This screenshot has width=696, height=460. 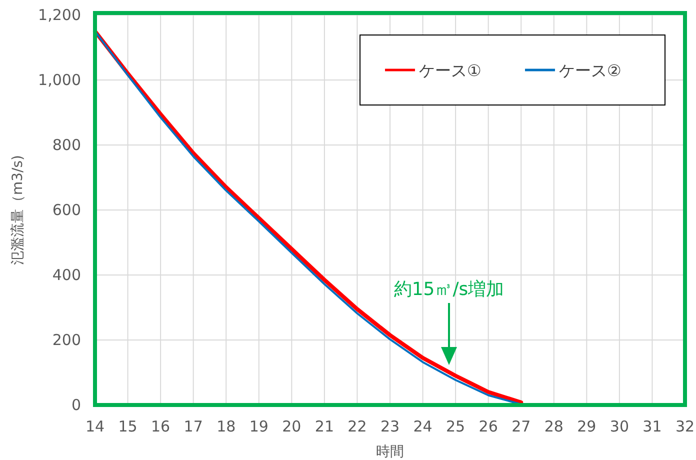 What do you see at coordinates (226, 427) in the screenshot?
I see `x-tick-label: 18` at bounding box center [226, 427].